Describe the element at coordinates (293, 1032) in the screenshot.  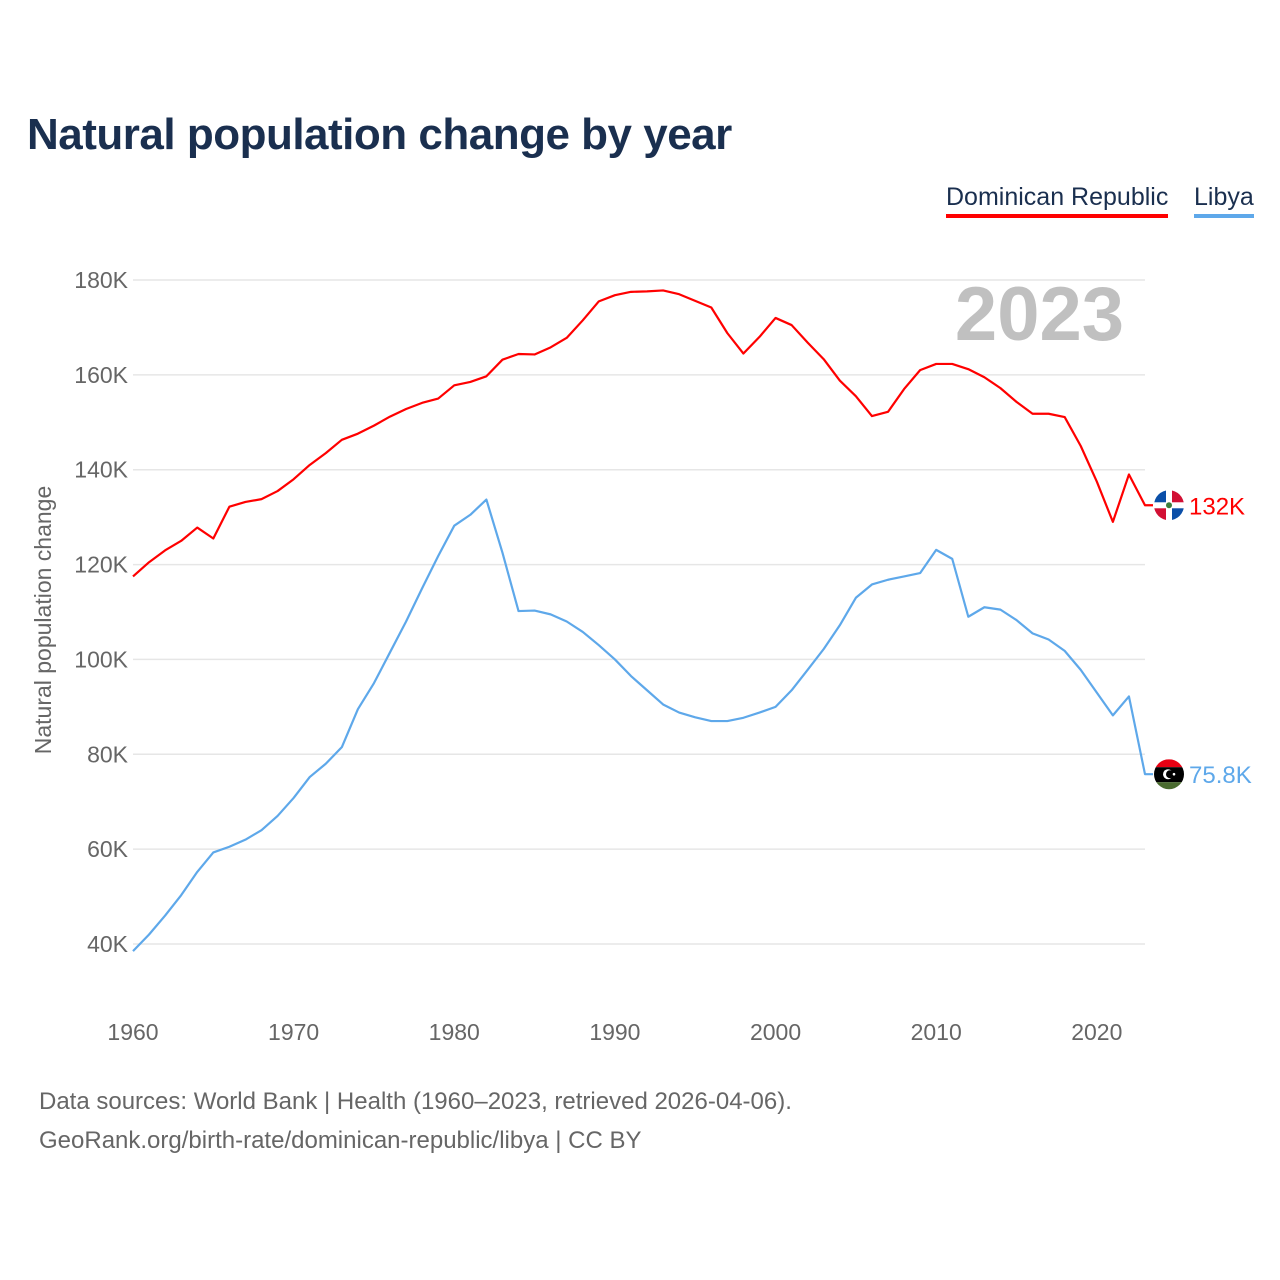
I see `x-tick-label: 1970` at that location.